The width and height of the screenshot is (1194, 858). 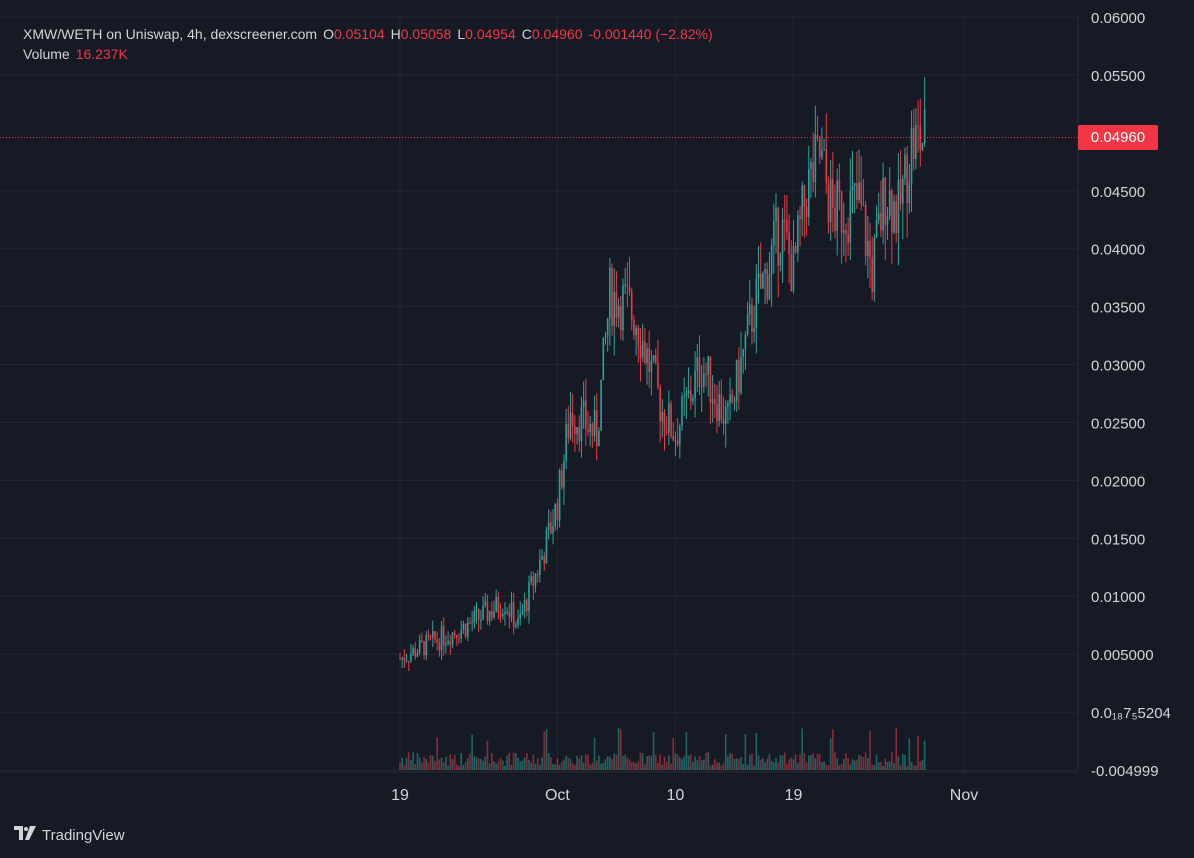 What do you see at coordinates (400, 795) in the screenshot?
I see `x-tick-label: 19` at bounding box center [400, 795].